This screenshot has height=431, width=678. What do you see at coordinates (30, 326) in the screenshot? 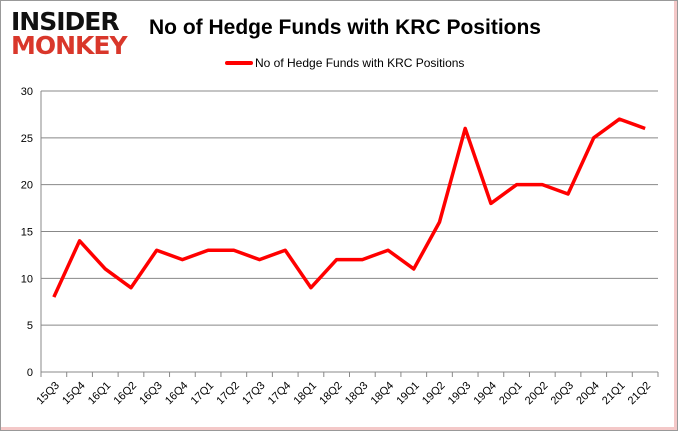
I see `y-tick-label: 5` at bounding box center [30, 326].